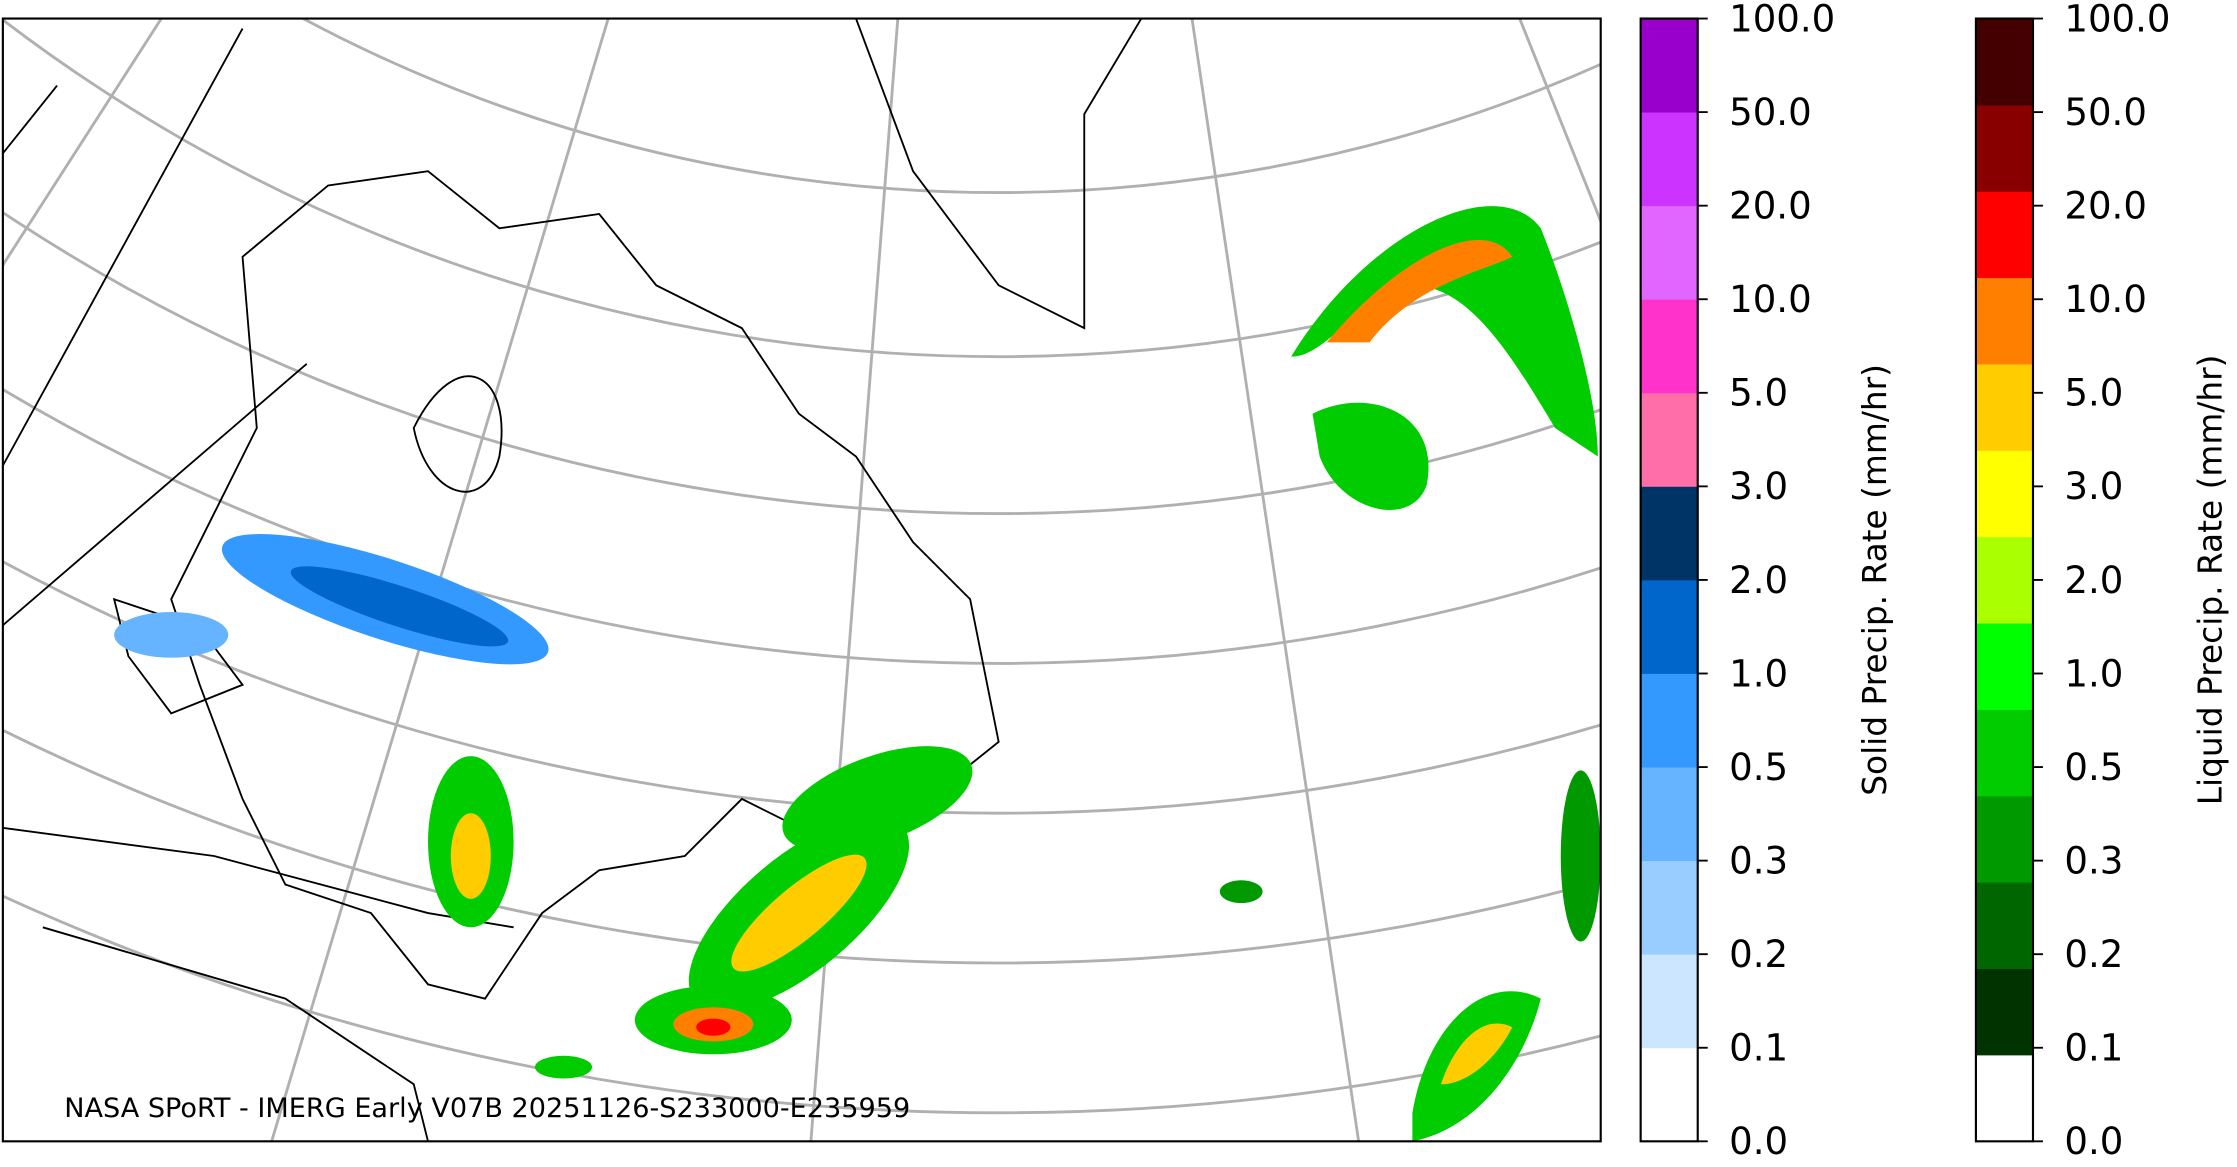 This screenshot has height=1167, width=2237. What do you see at coordinates (2210, 580) in the screenshot?
I see `colorbar-label: Liquid Precip. Rate (mm/hr)` at bounding box center [2210, 580].